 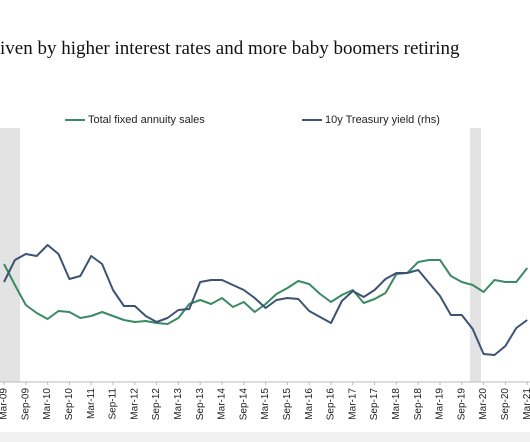 I want to click on x-tick-label: Mar-09, so click(x=5, y=404).